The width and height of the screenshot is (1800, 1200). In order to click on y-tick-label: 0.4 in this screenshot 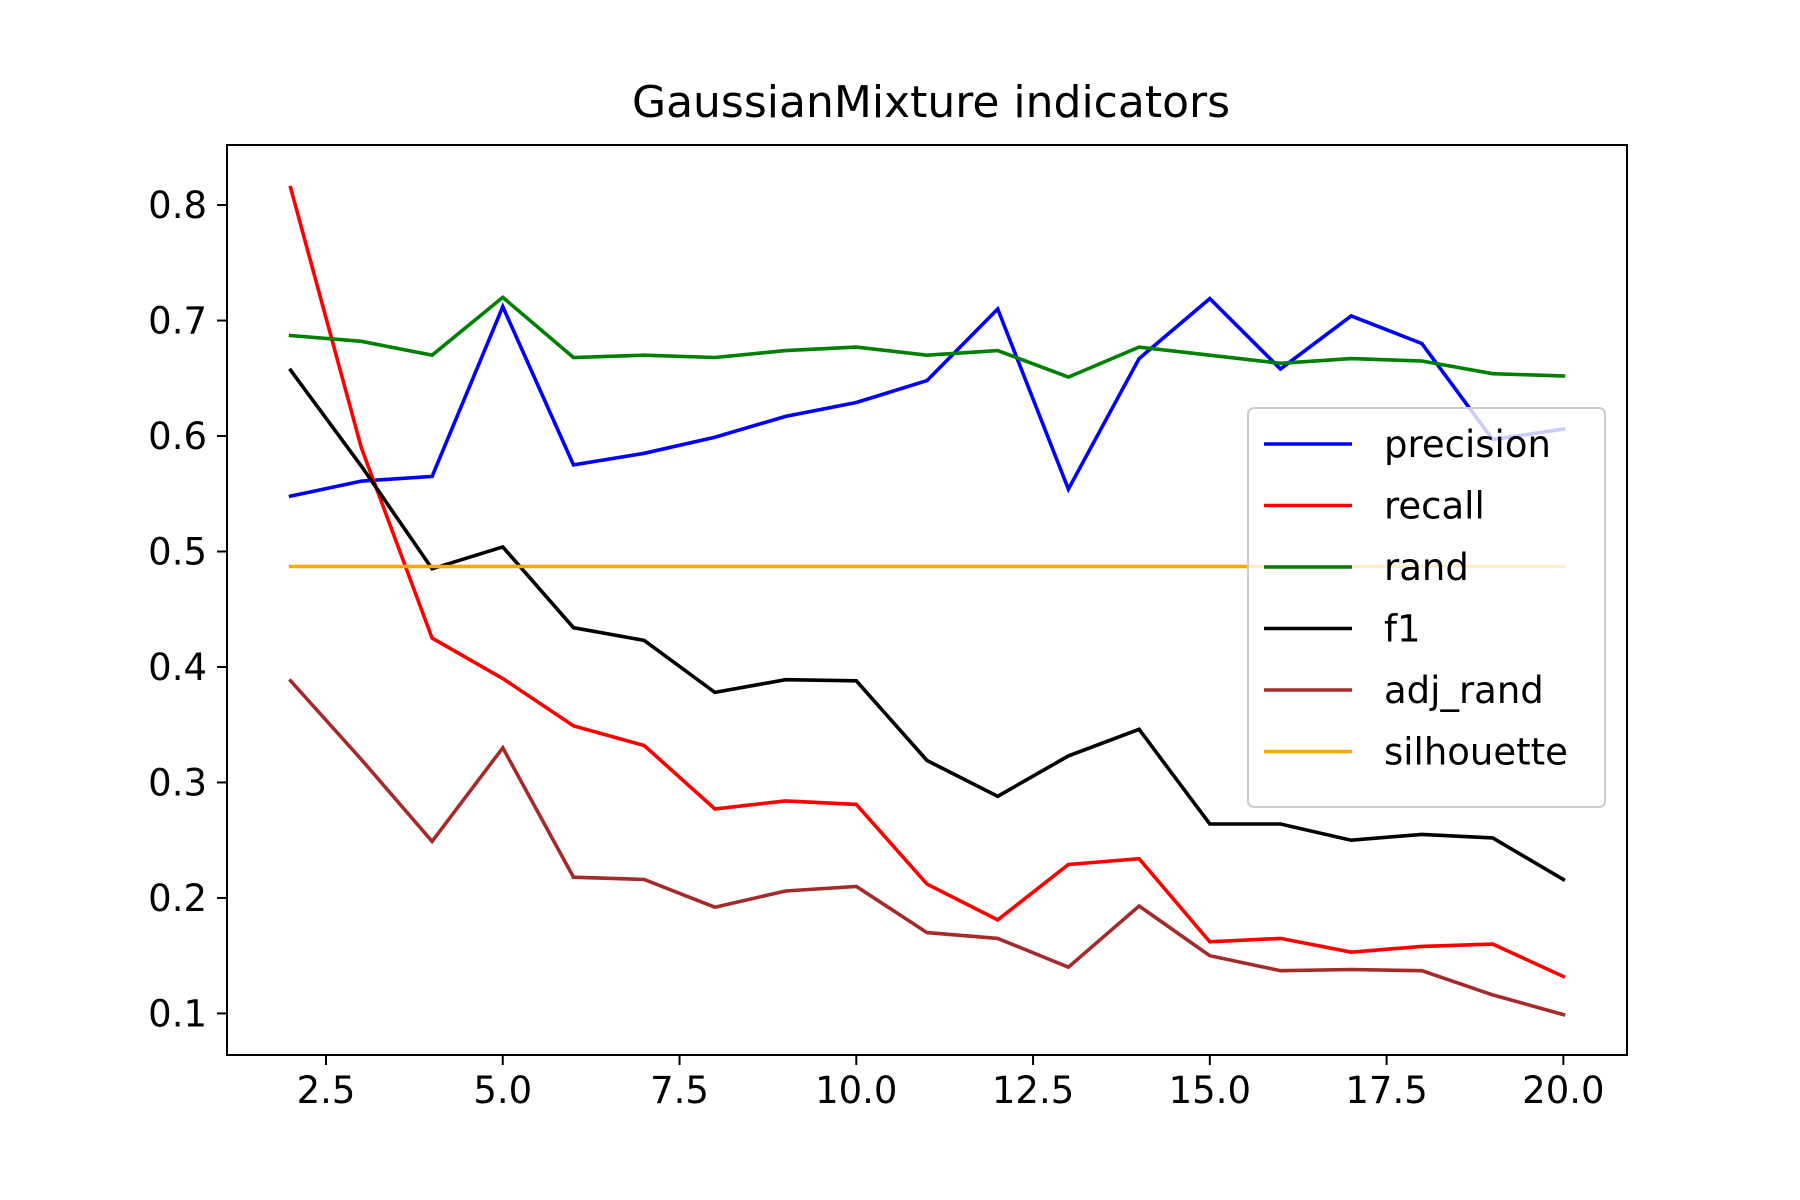, I will do `click(177, 667)`.